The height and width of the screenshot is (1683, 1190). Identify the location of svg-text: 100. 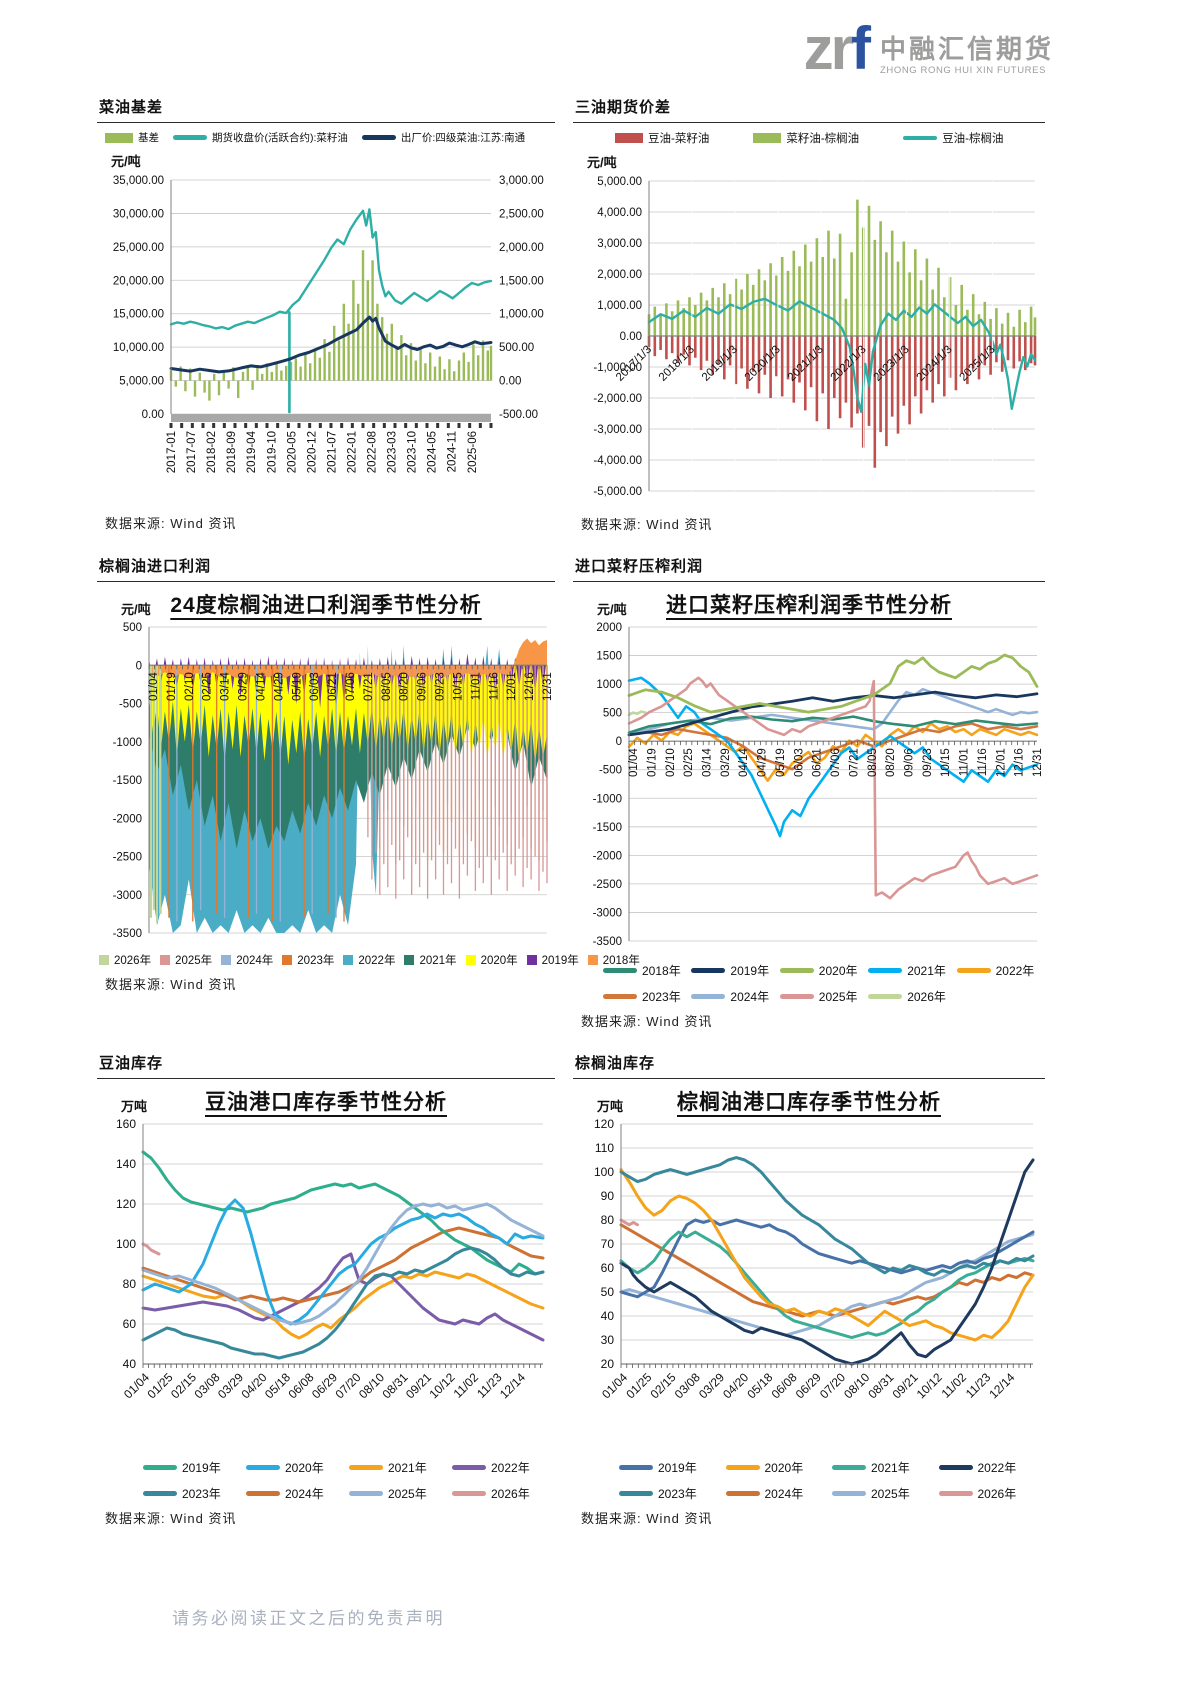
(604, 1172).